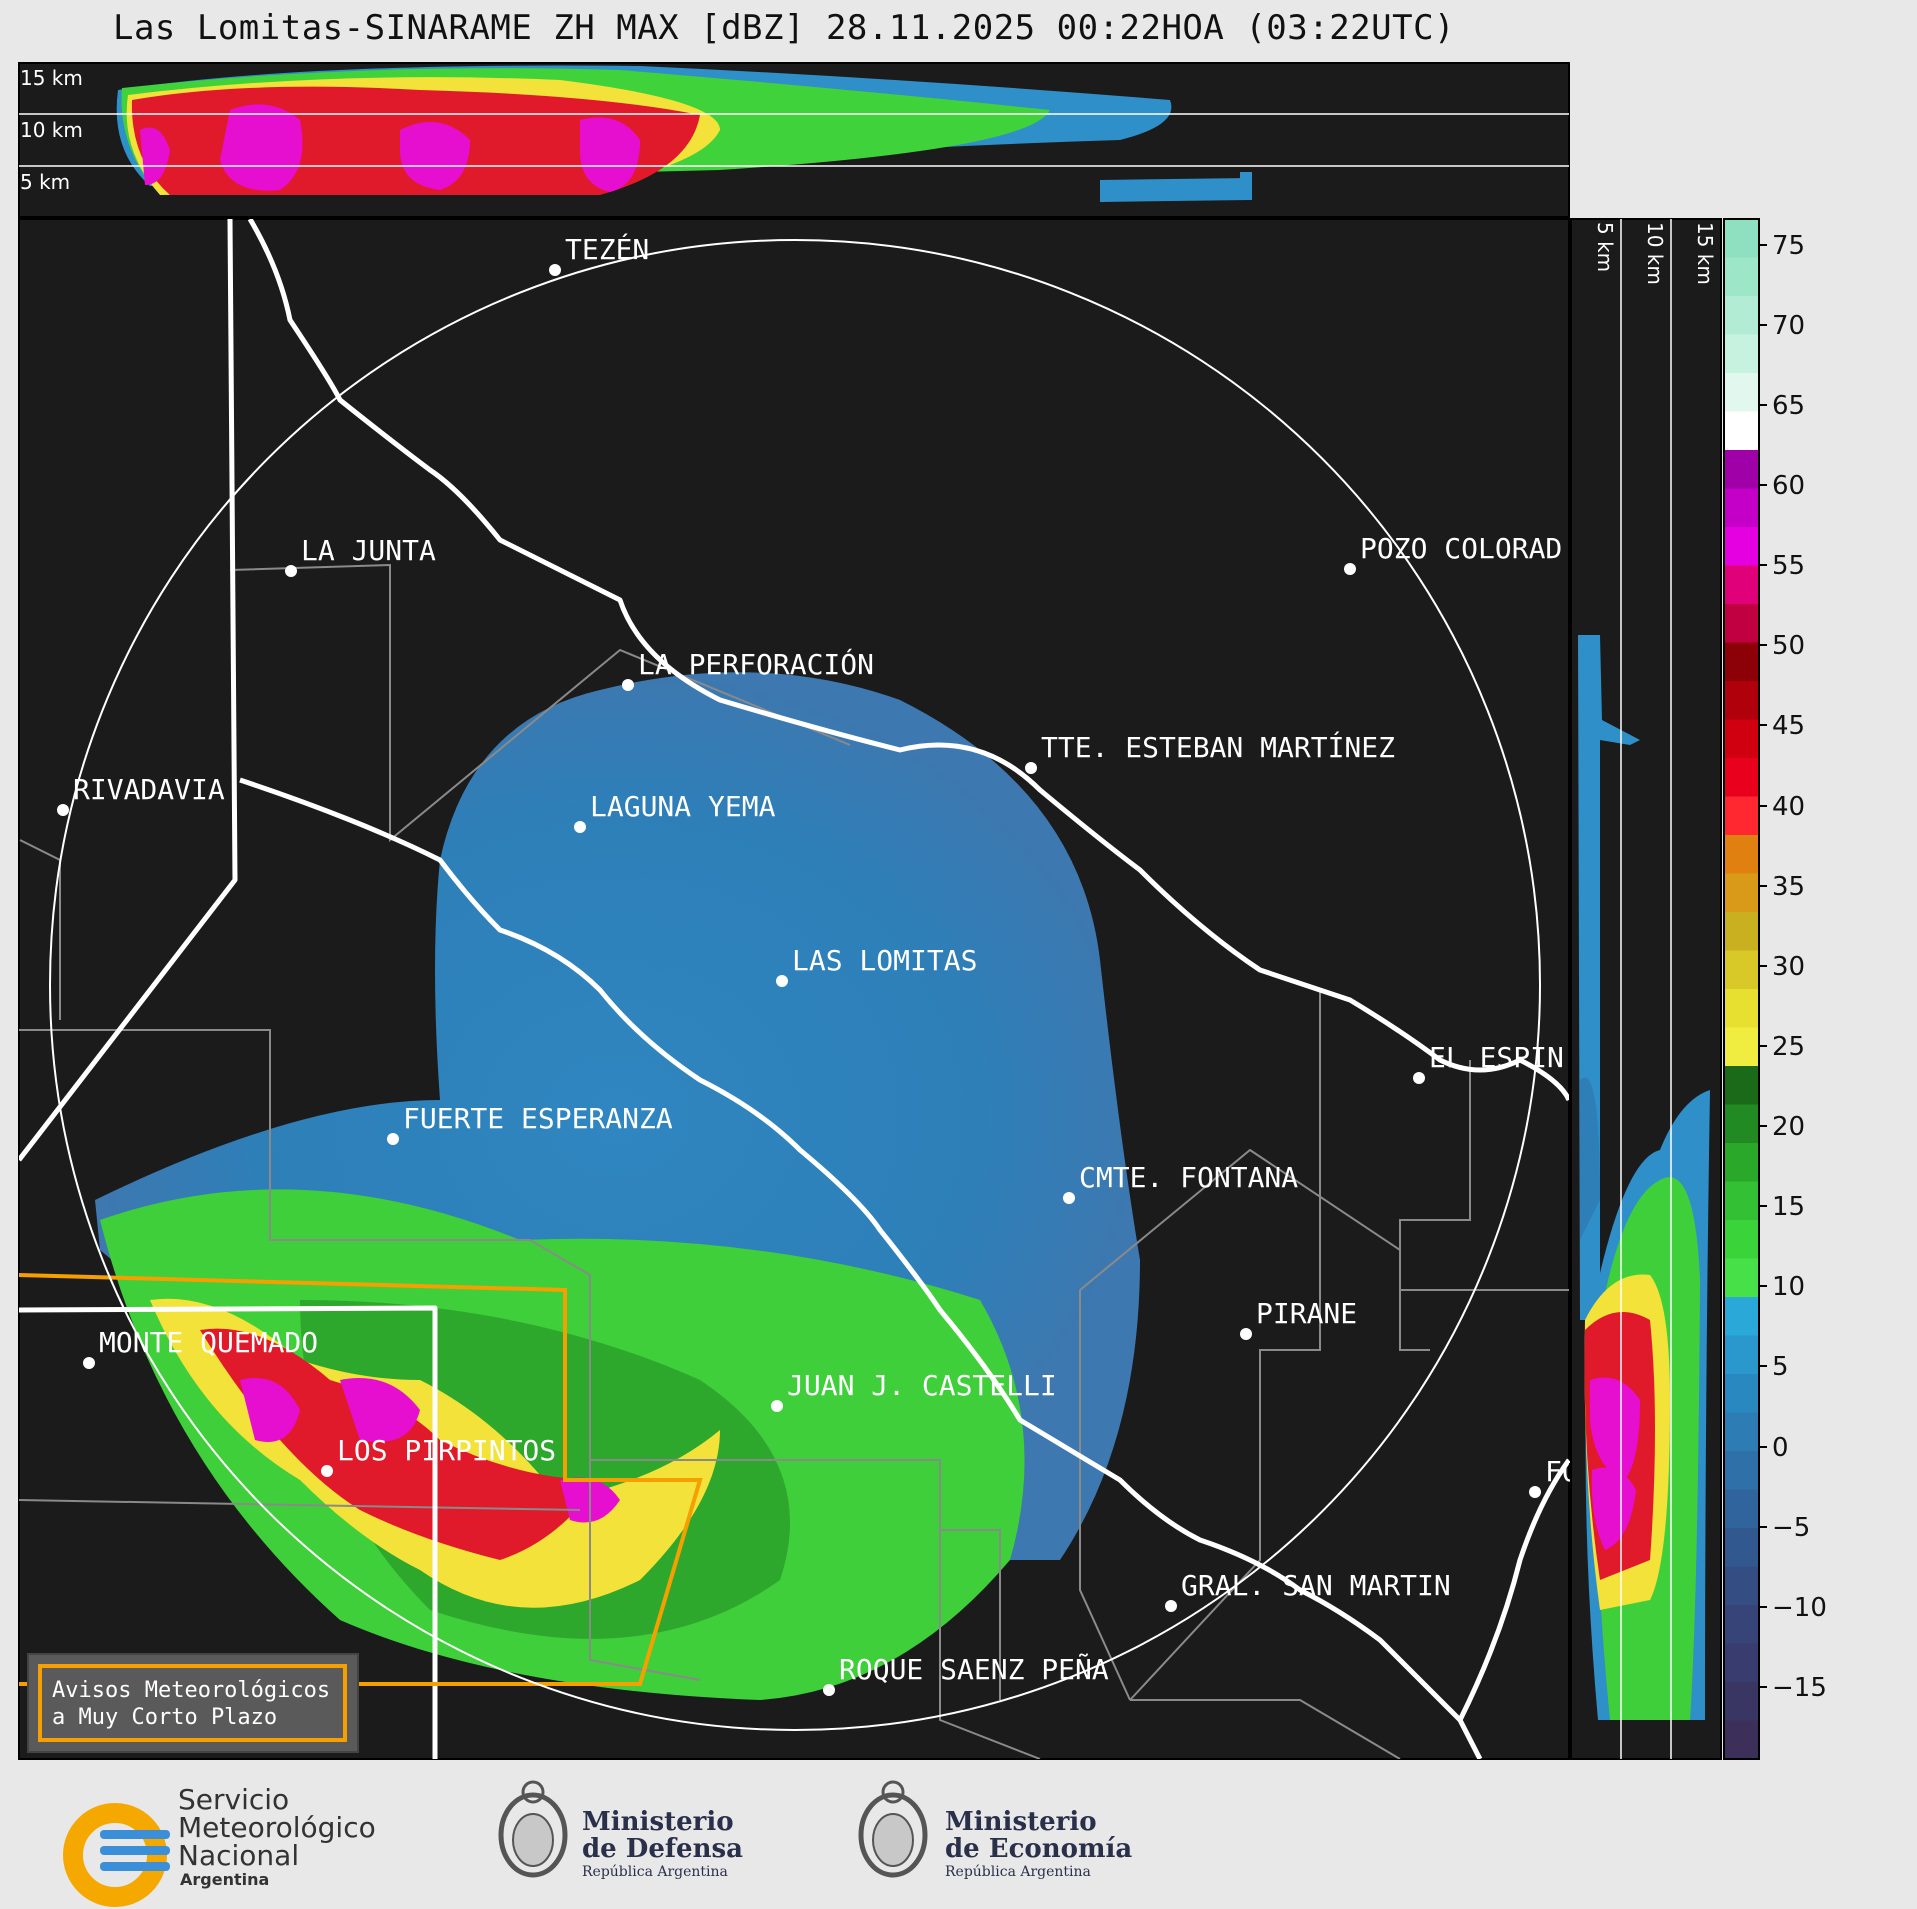 The height and width of the screenshot is (1909, 1917). Describe the element at coordinates (45, 182) in the screenshot. I see `top-panel-label: 5 km` at that location.